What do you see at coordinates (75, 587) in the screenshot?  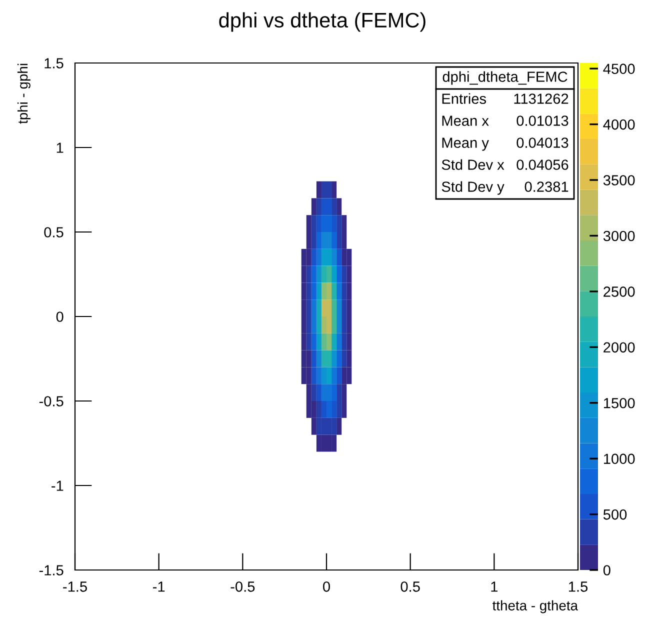 I see `x-tick-label: -1.5` at bounding box center [75, 587].